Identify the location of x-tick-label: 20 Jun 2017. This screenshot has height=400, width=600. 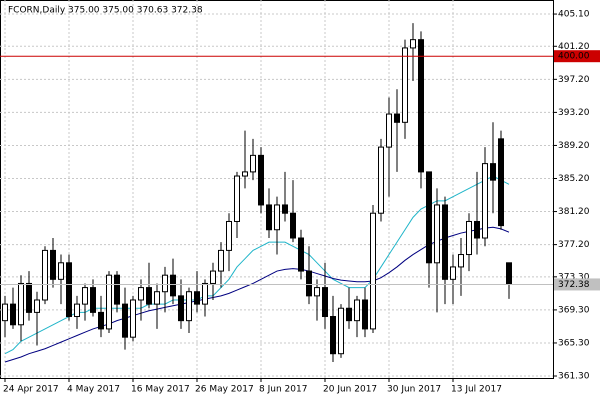
(350, 390).